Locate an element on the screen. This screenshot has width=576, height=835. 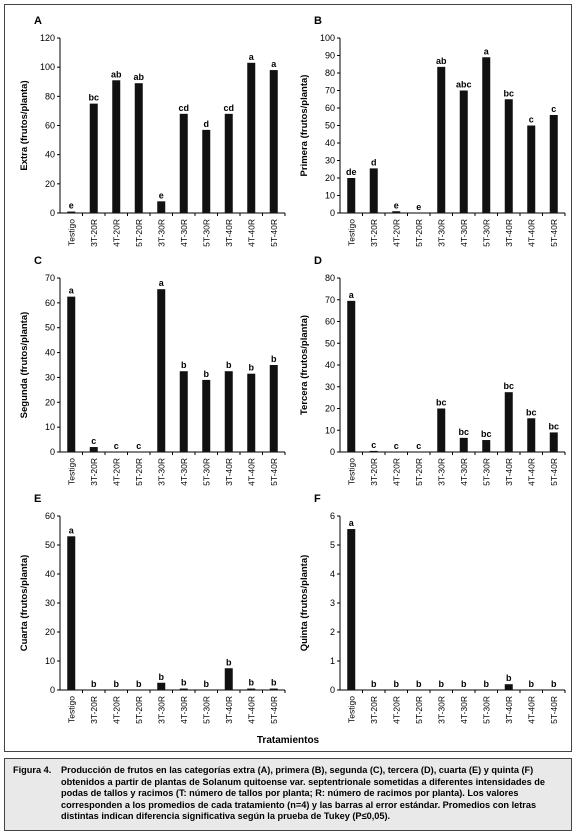
panel-e-category-label: 3T-20R is located at coordinates (94, 710).